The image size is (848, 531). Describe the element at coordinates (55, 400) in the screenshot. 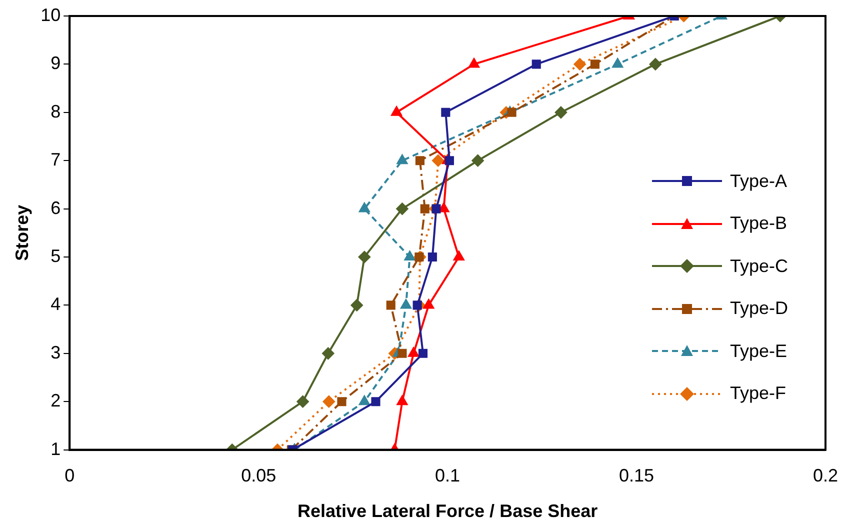

I see `y-tick-label: 2` at that location.